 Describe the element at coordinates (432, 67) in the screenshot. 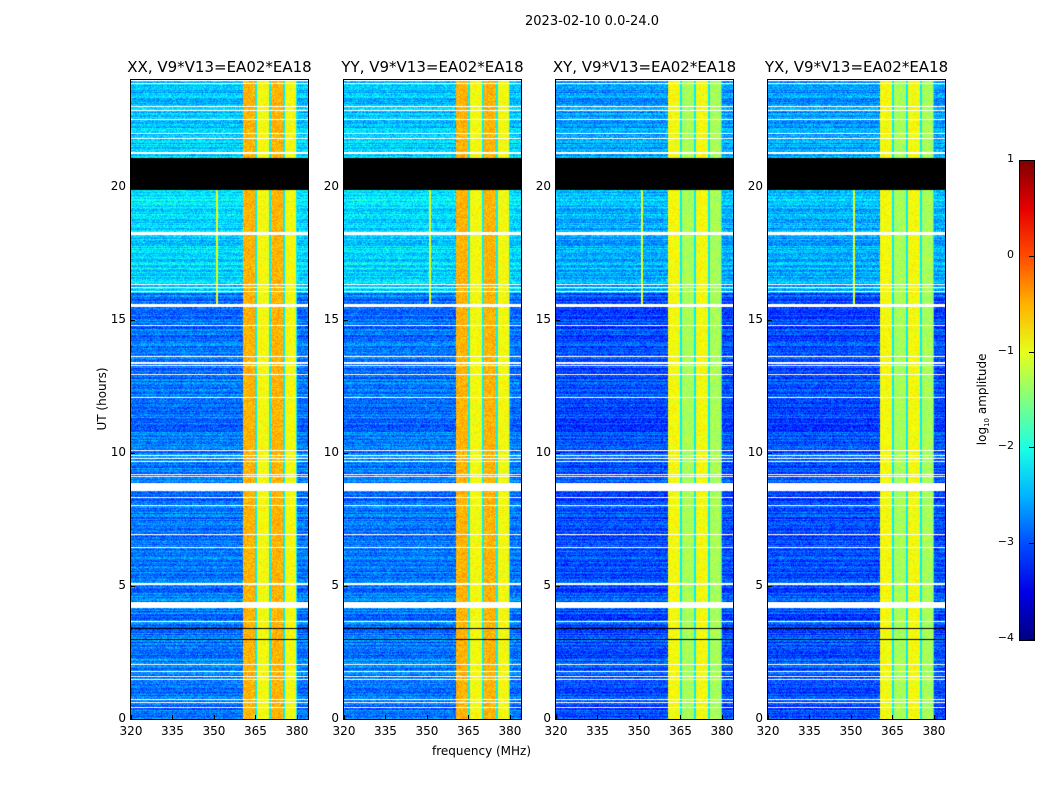

I see `panel-title: YY, V9*V13=EA02*EA18` at that location.